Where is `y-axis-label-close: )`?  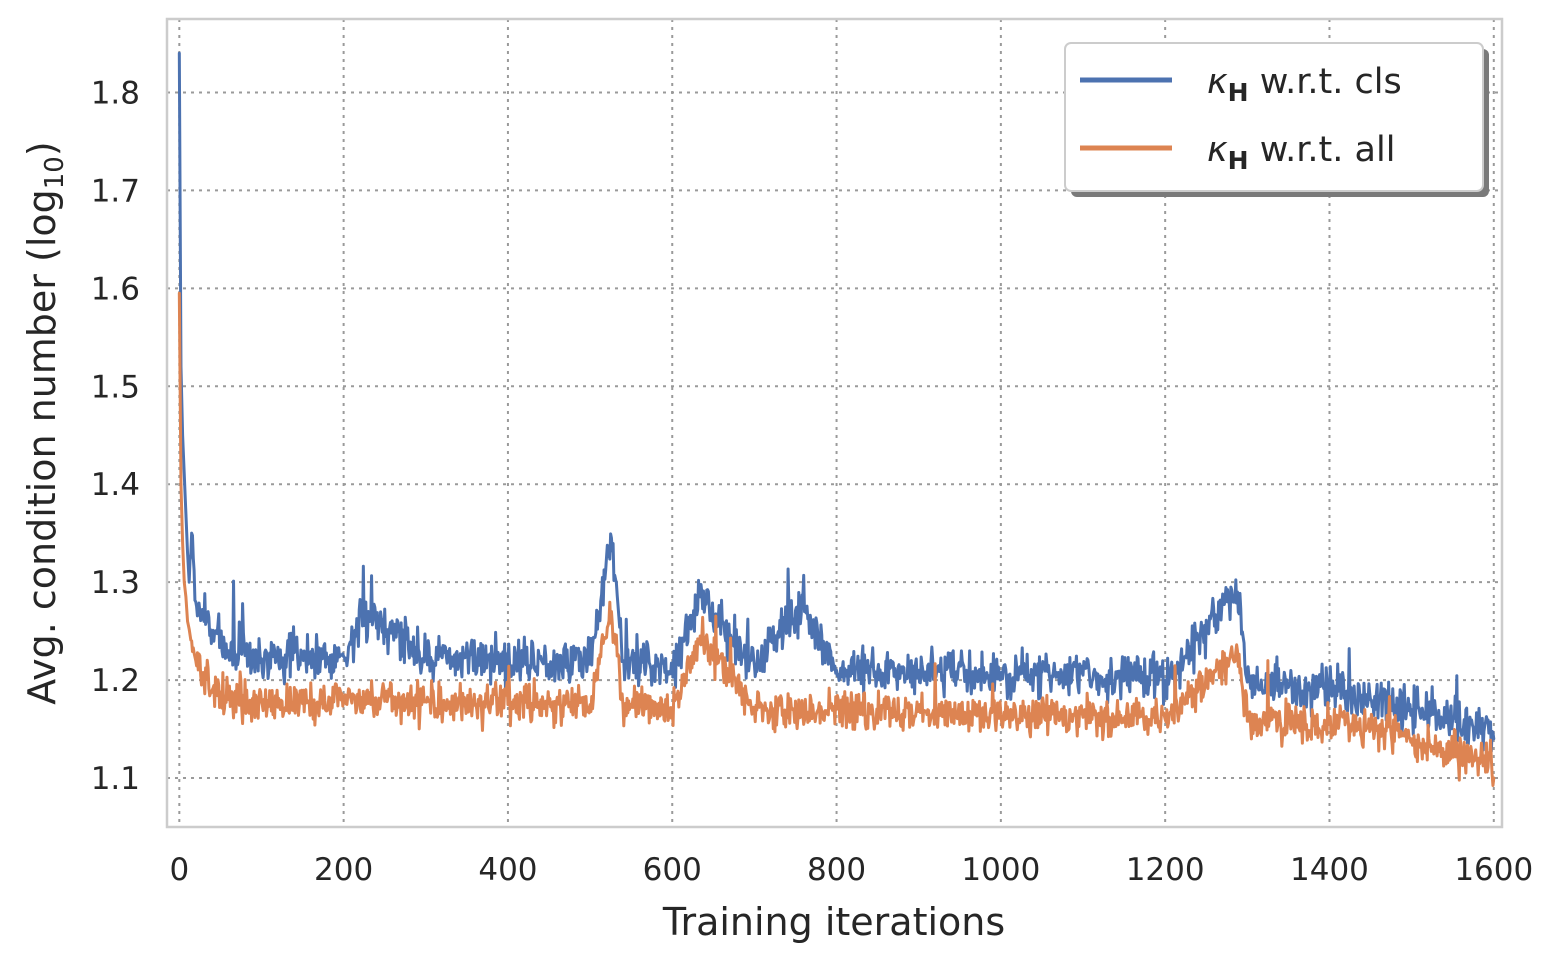
y-axis-label-close: ) is located at coordinates (42, 148).